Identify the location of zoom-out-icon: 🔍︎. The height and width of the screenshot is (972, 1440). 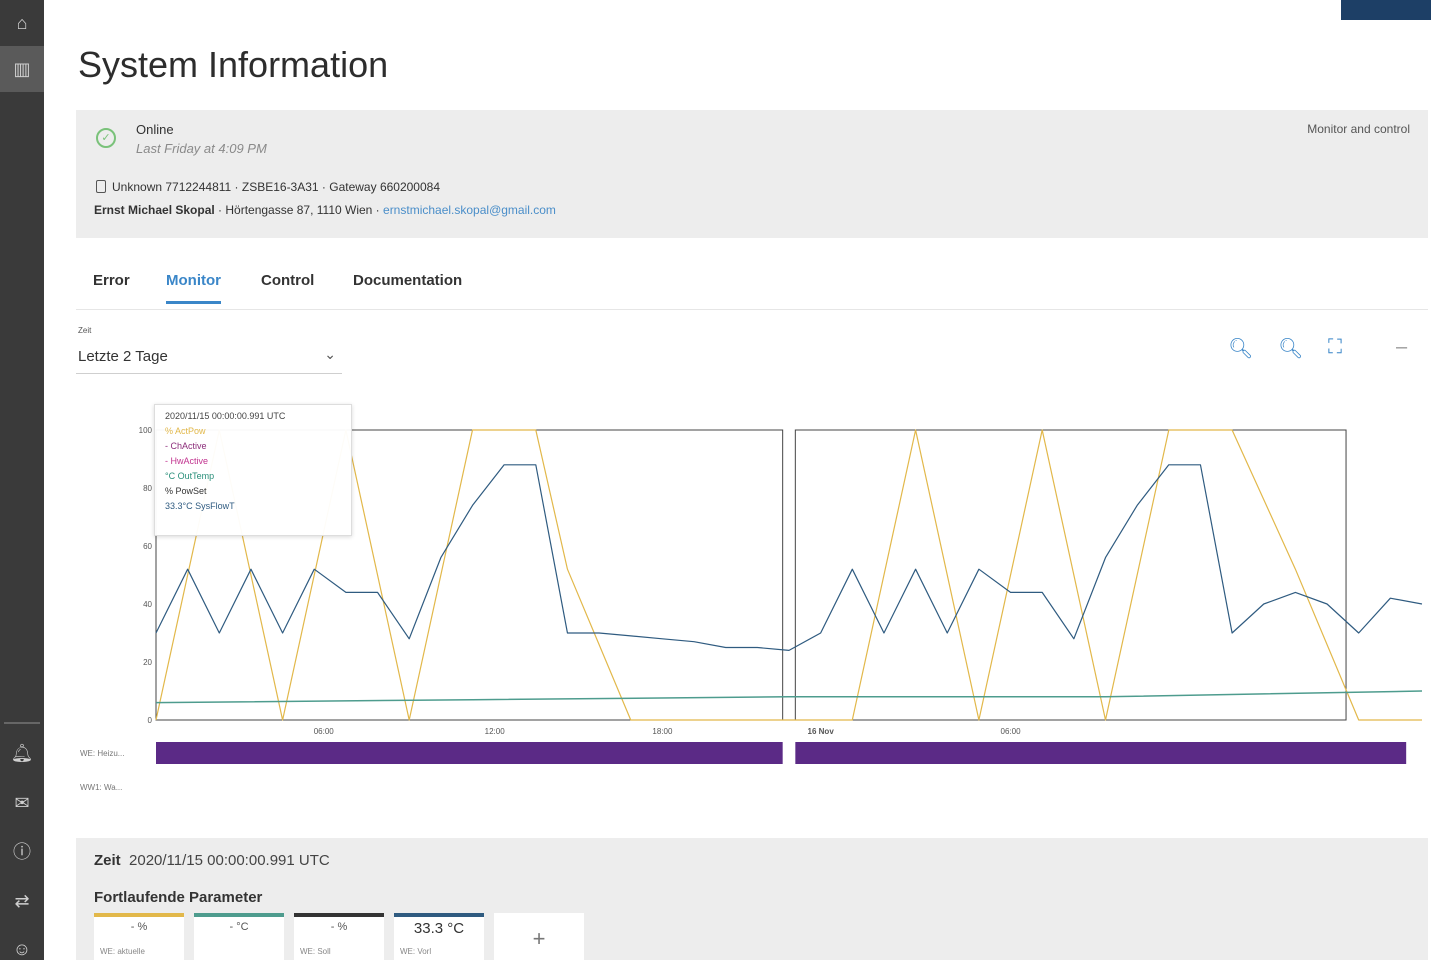
(1241, 349).